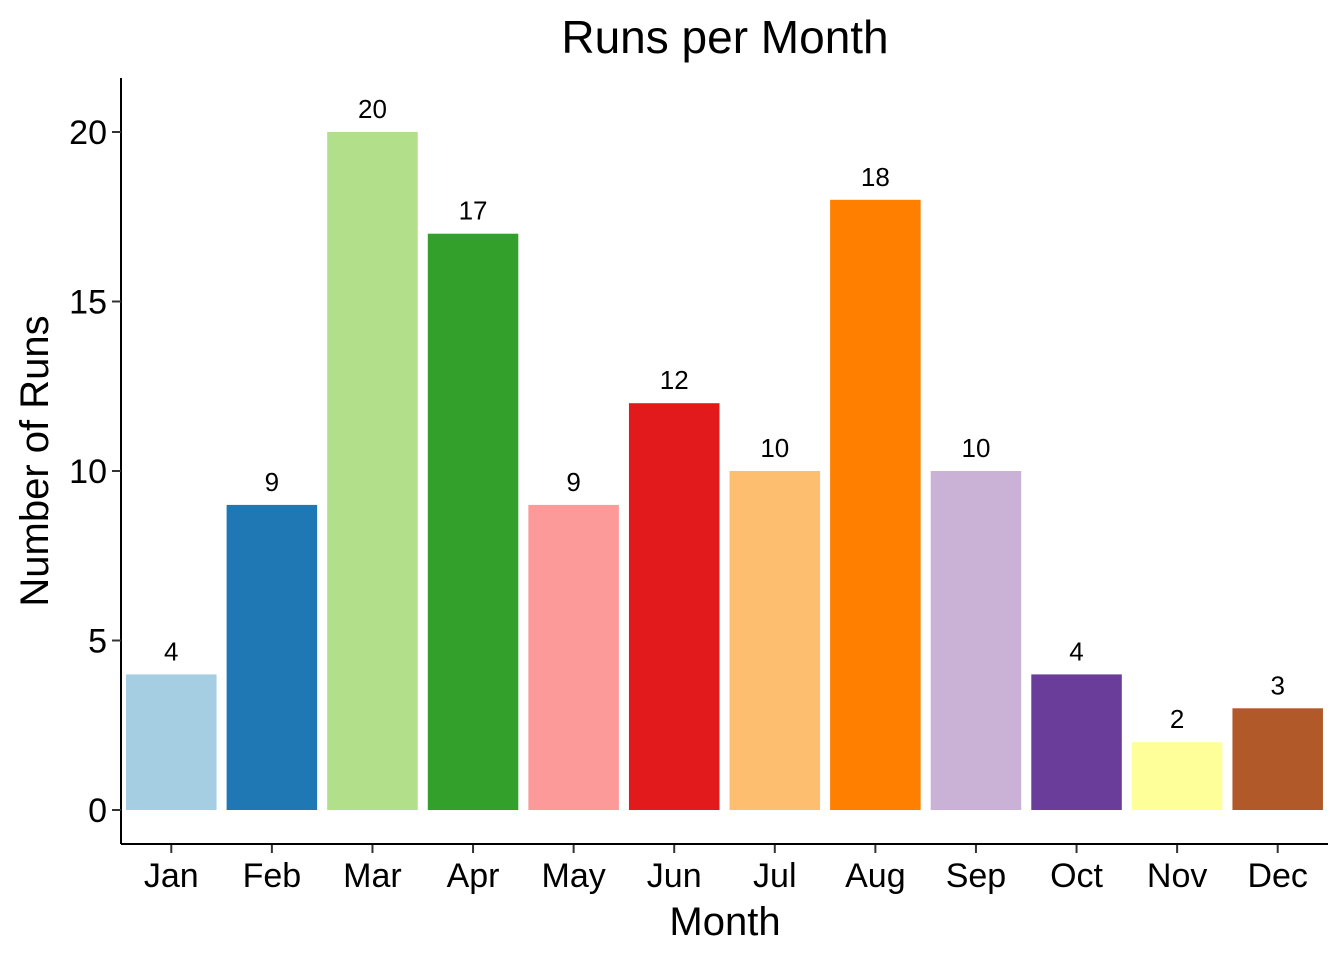  I want to click on data-label-mar: 20, so click(372, 109).